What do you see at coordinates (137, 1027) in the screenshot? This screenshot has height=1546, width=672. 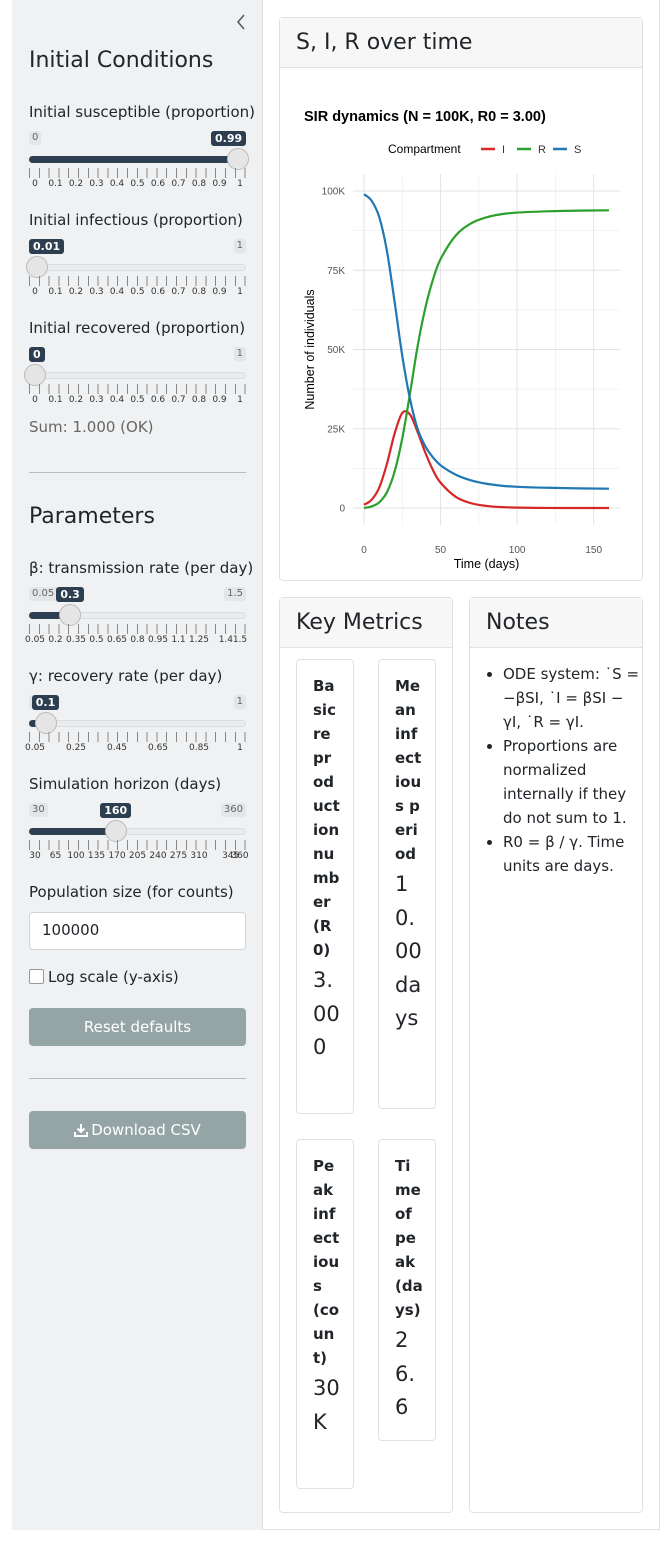 I see `reset-defaults-button: Reset defaults` at bounding box center [137, 1027].